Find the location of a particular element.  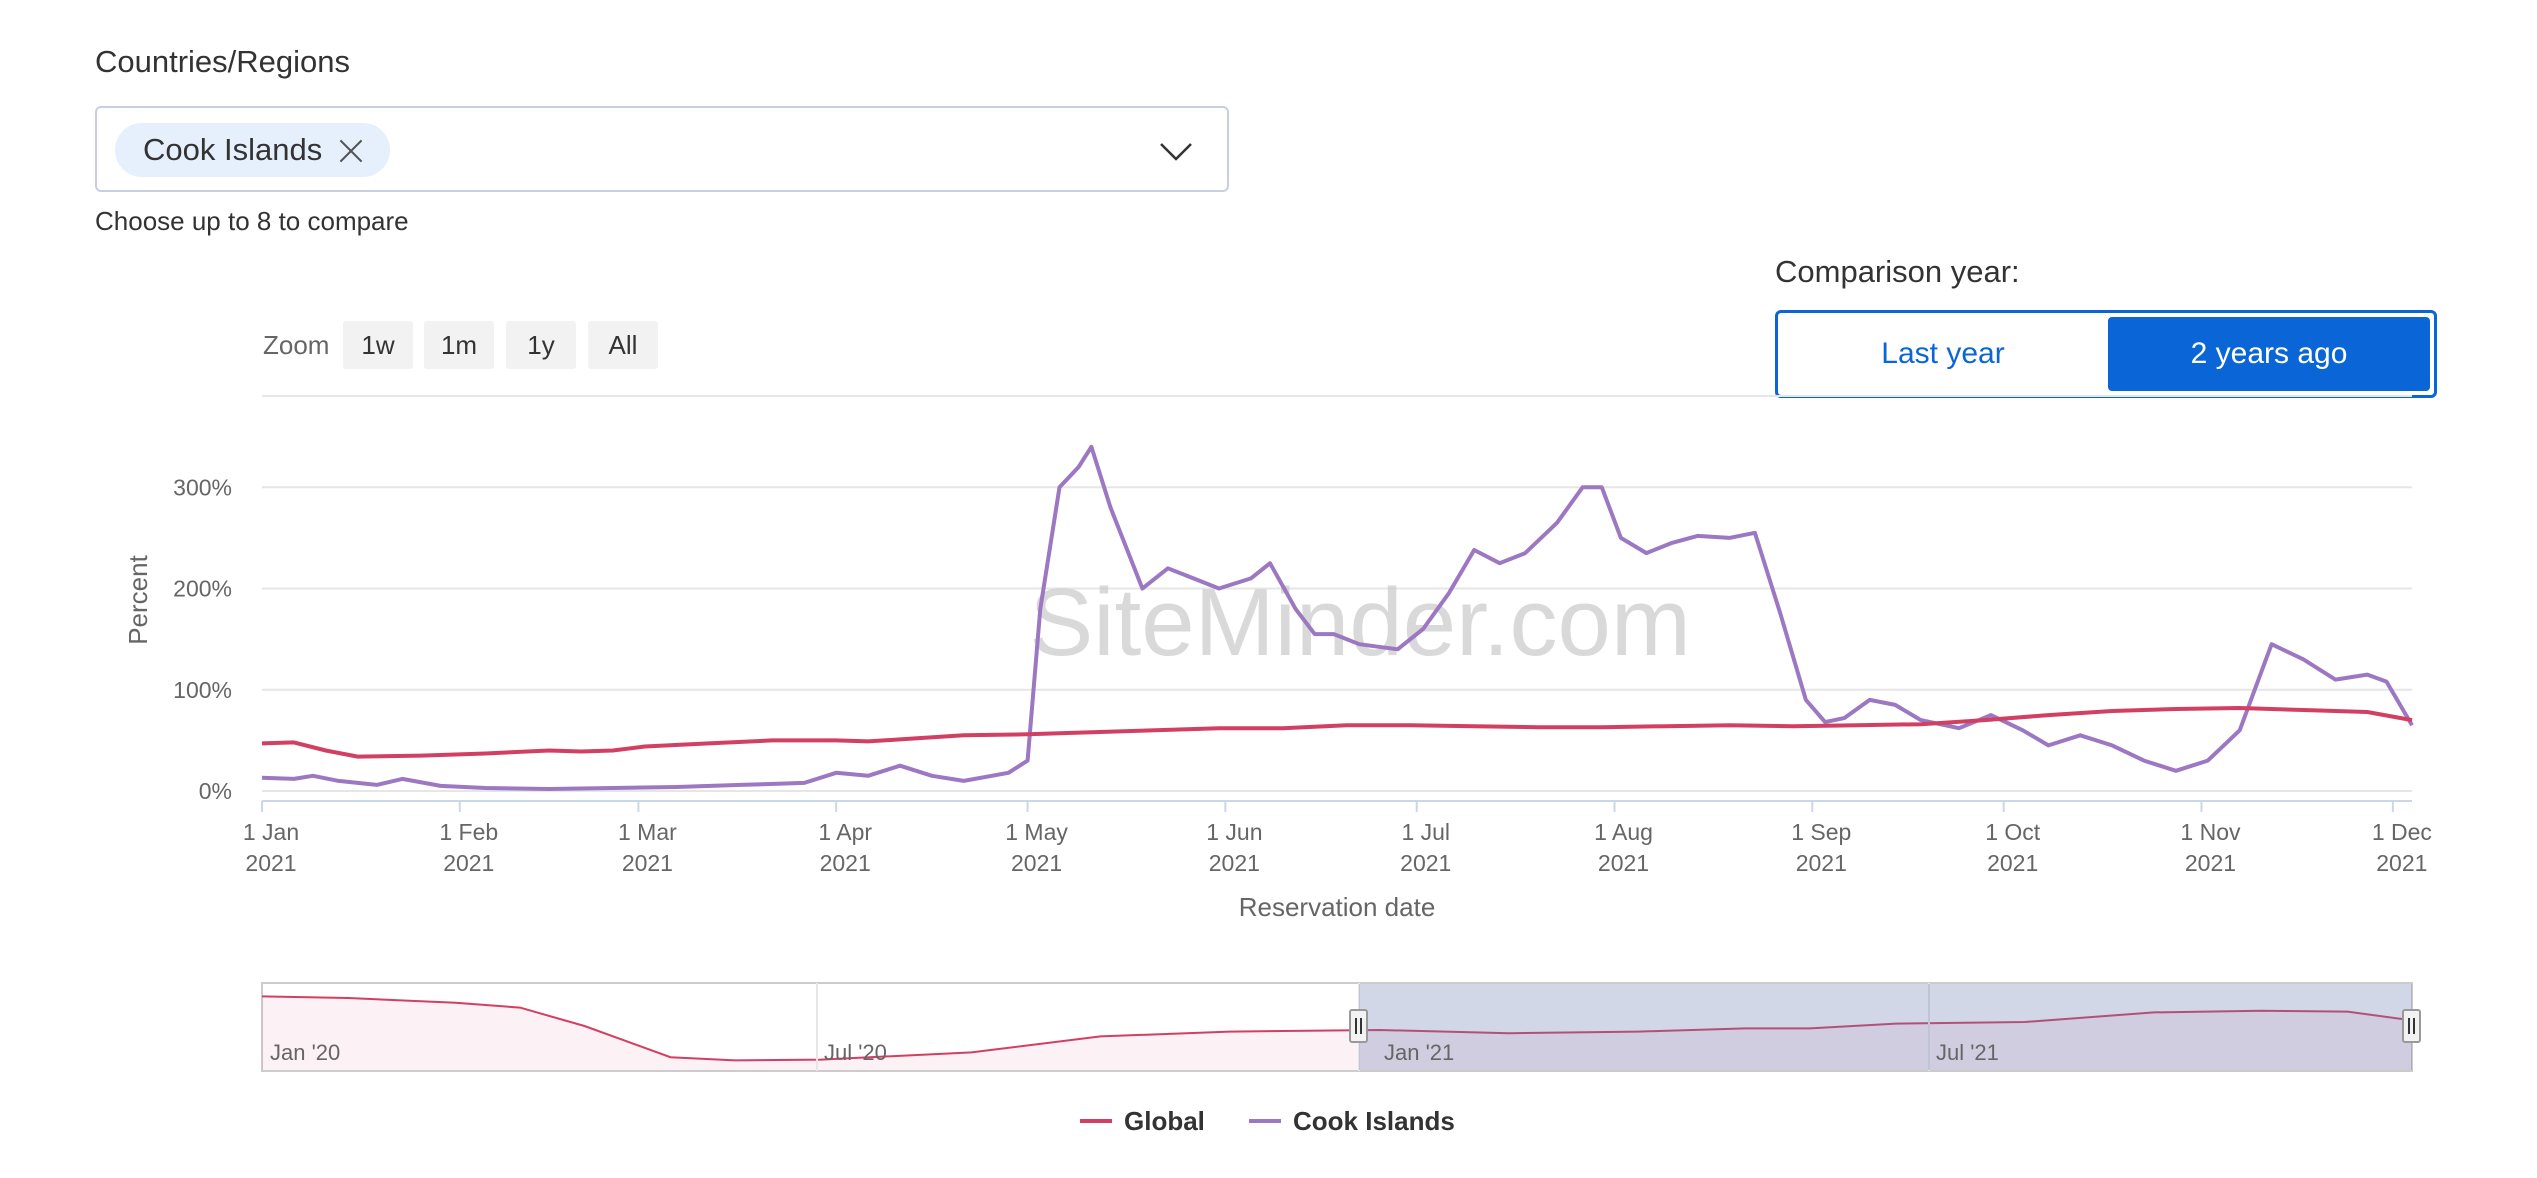

x-tick-label: 1 Dec is located at coordinates (2402, 832).